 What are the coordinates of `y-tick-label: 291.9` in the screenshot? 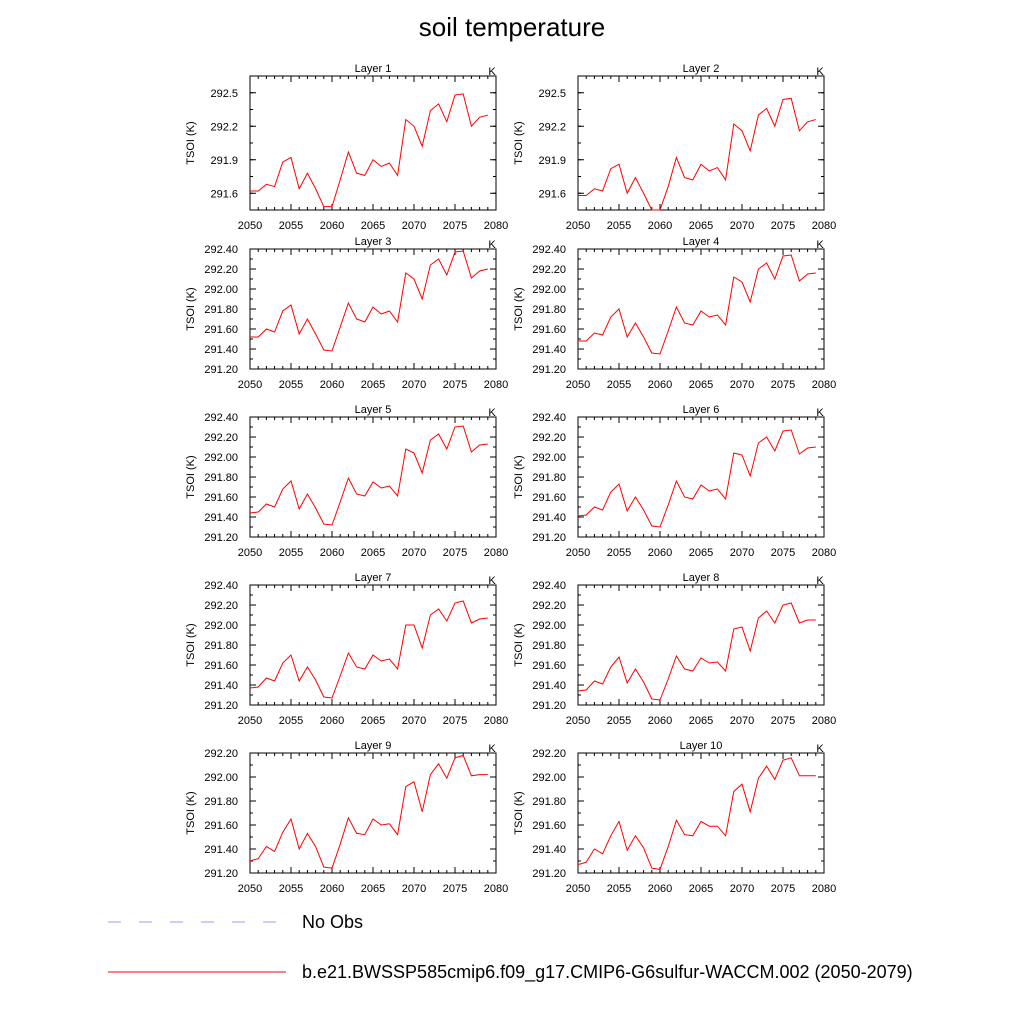 It's located at (552, 161).